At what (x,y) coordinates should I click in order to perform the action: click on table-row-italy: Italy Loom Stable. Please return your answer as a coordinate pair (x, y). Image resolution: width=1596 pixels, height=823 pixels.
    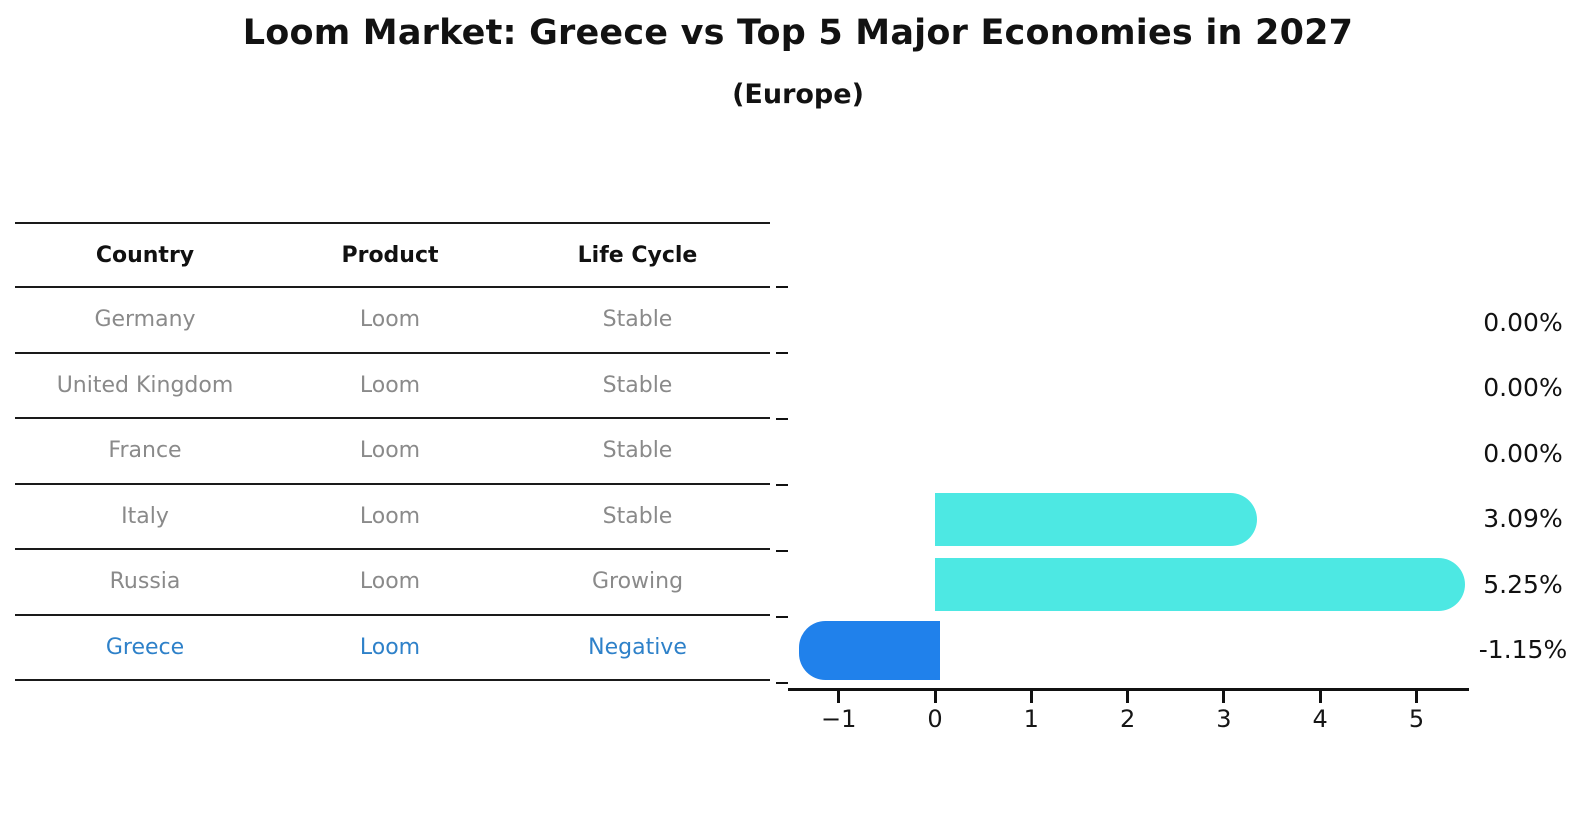
    Looking at the image, I should click on (392, 517).